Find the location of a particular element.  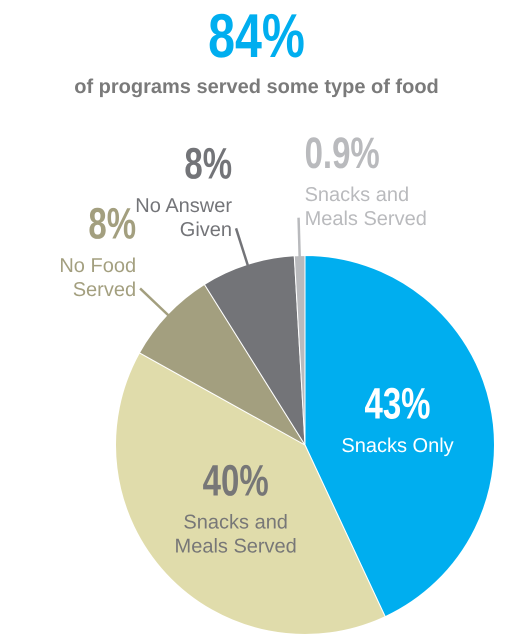

chart-subtitle: of programs served some type of food is located at coordinates (256, 87).